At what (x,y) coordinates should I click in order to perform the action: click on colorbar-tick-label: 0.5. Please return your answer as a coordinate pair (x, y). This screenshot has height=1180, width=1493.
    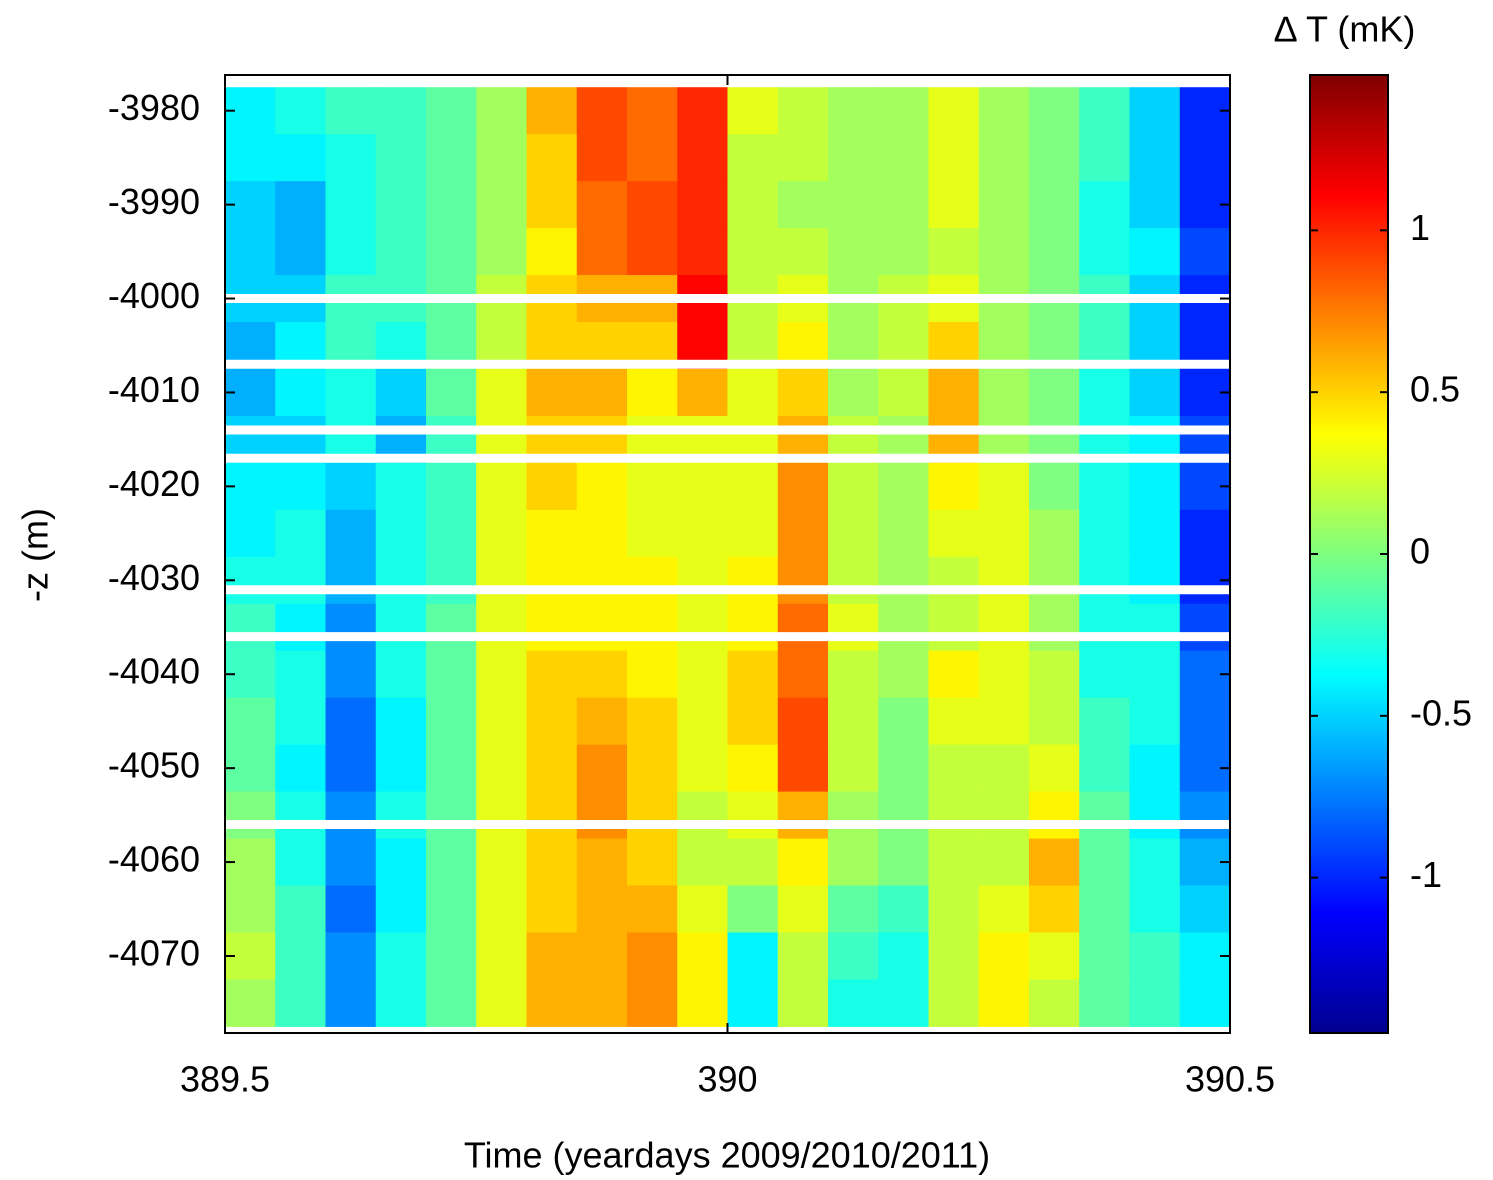
    Looking at the image, I should click on (1435, 389).